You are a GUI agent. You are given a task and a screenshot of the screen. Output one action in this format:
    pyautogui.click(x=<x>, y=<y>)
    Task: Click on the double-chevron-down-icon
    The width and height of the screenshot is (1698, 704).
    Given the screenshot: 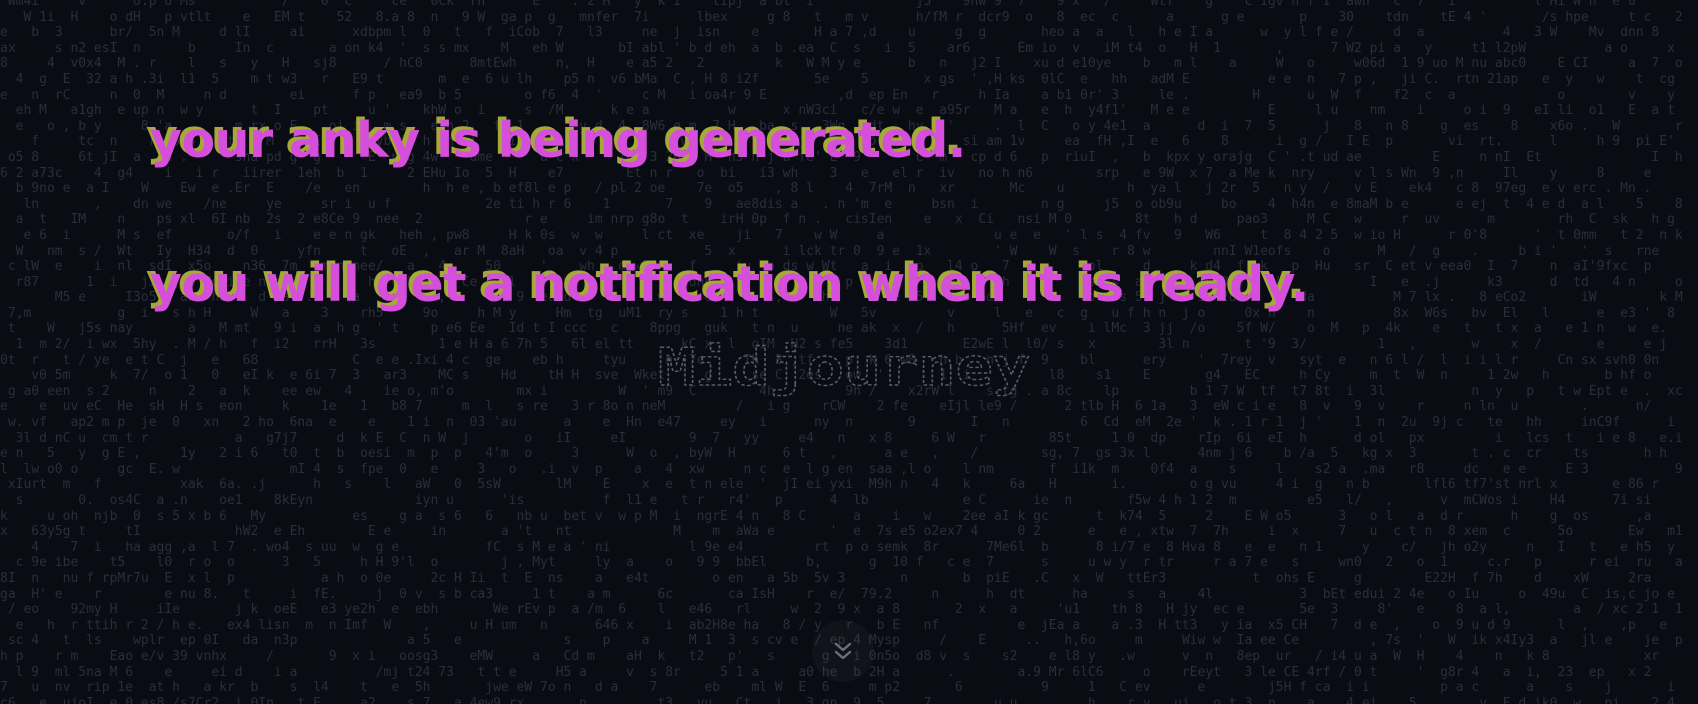 What is the action you would take?
    pyautogui.click(x=843, y=651)
    